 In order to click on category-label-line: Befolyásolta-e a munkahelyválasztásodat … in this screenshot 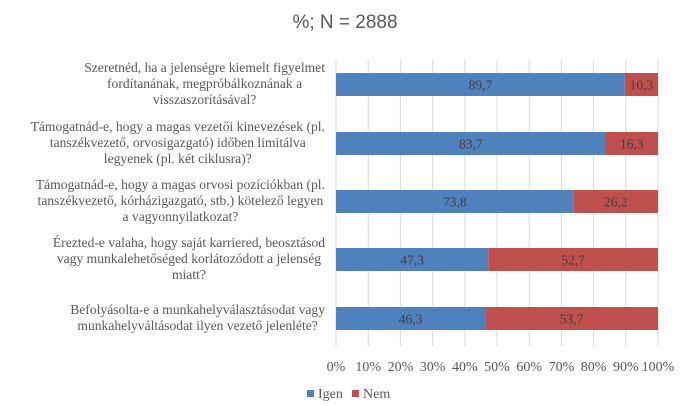, I will do `click(197, 309)`.